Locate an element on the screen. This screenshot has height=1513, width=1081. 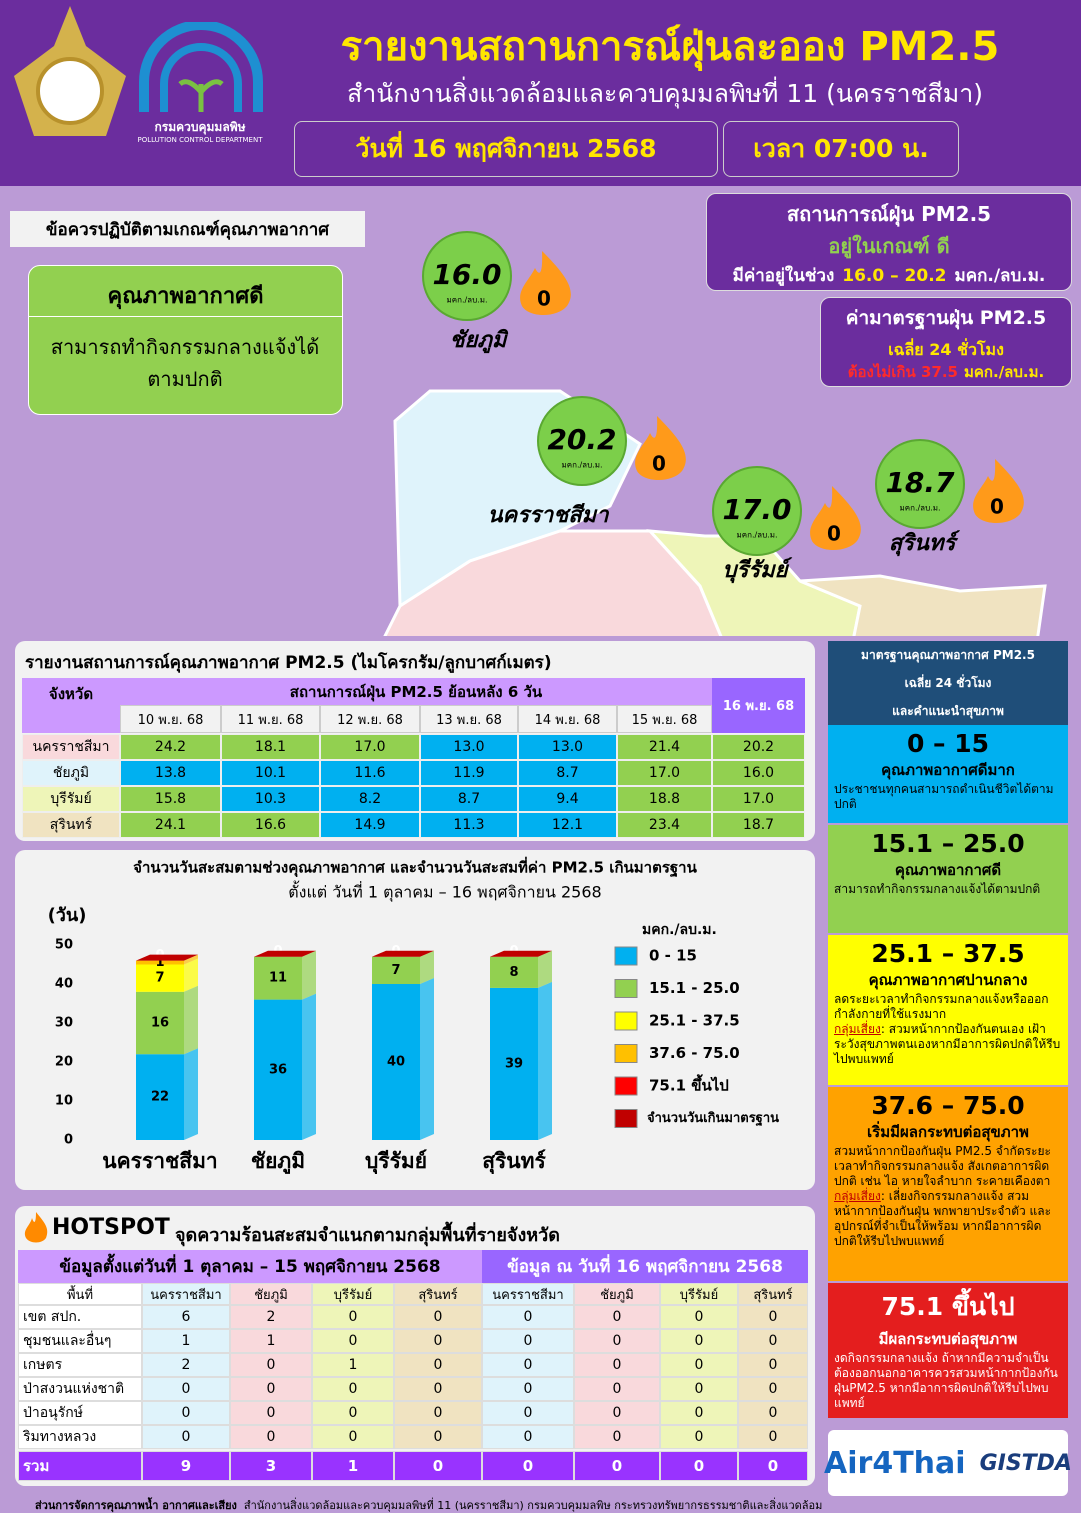
pm-value: 18.7 is located at coordinates (920, 482).